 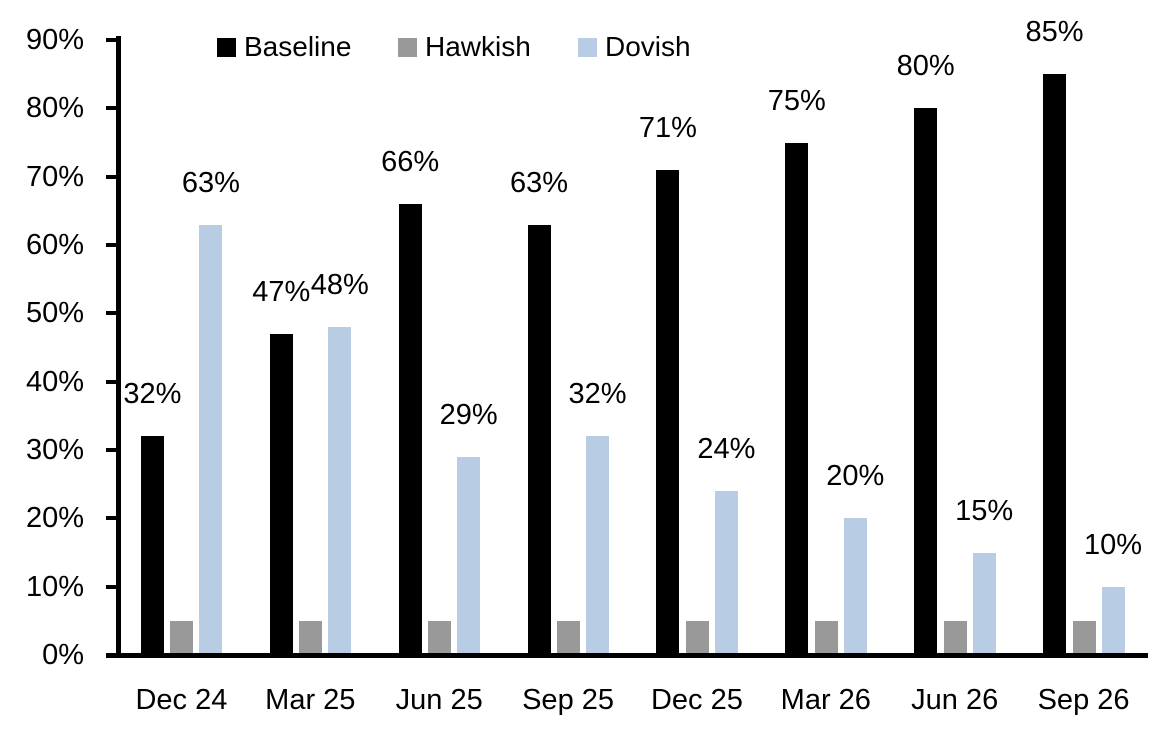 What do you see at coordinates (54, 108) in the screenshot?
I see `y-axis-tick-label: 80%` at bounding box center [54, 108].